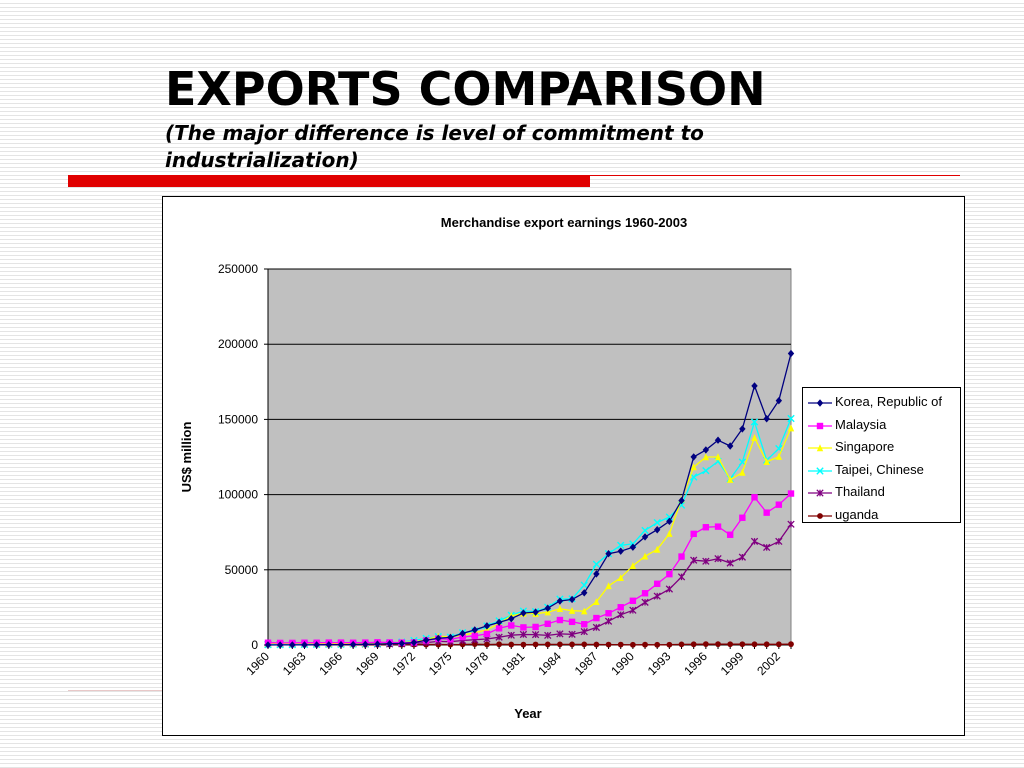 This screenshot has height=768, width=1024. I want to click on x-axis-label: Year, so click(527, 713).